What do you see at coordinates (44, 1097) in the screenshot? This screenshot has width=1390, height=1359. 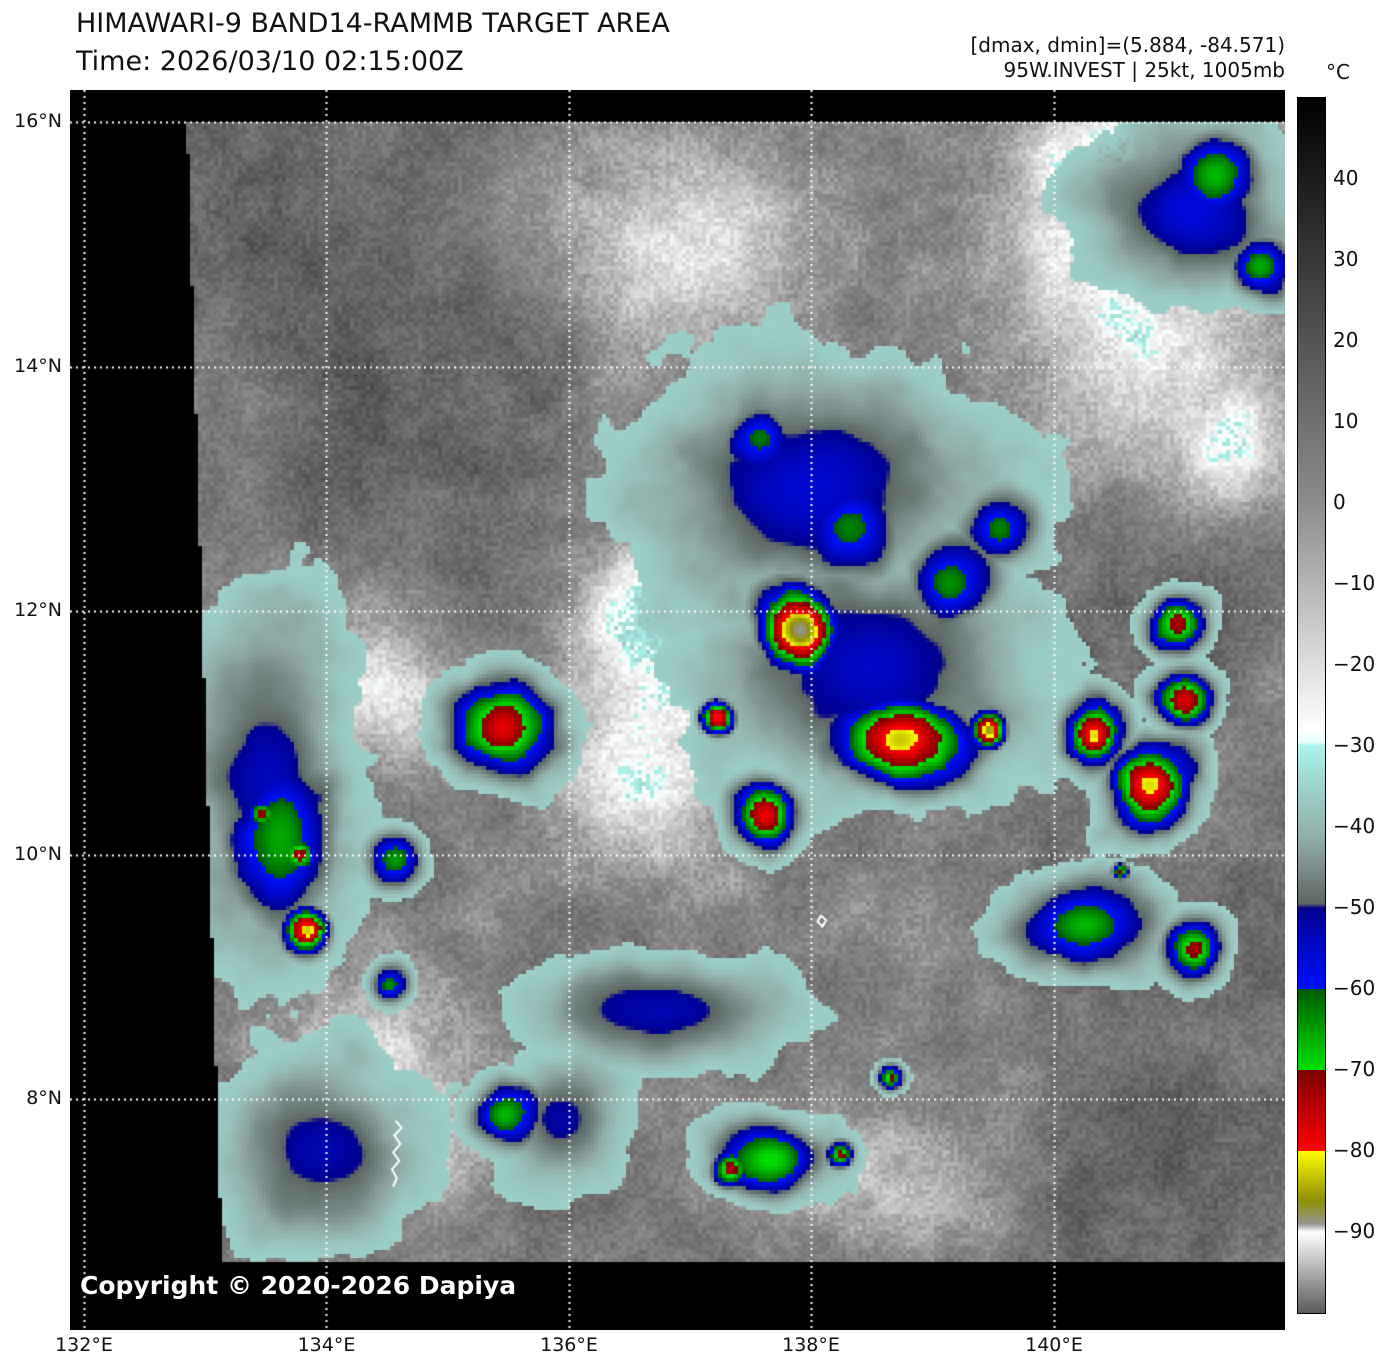 I see `lat-tick-label: 8°N` at bounding box center [44, 1097].